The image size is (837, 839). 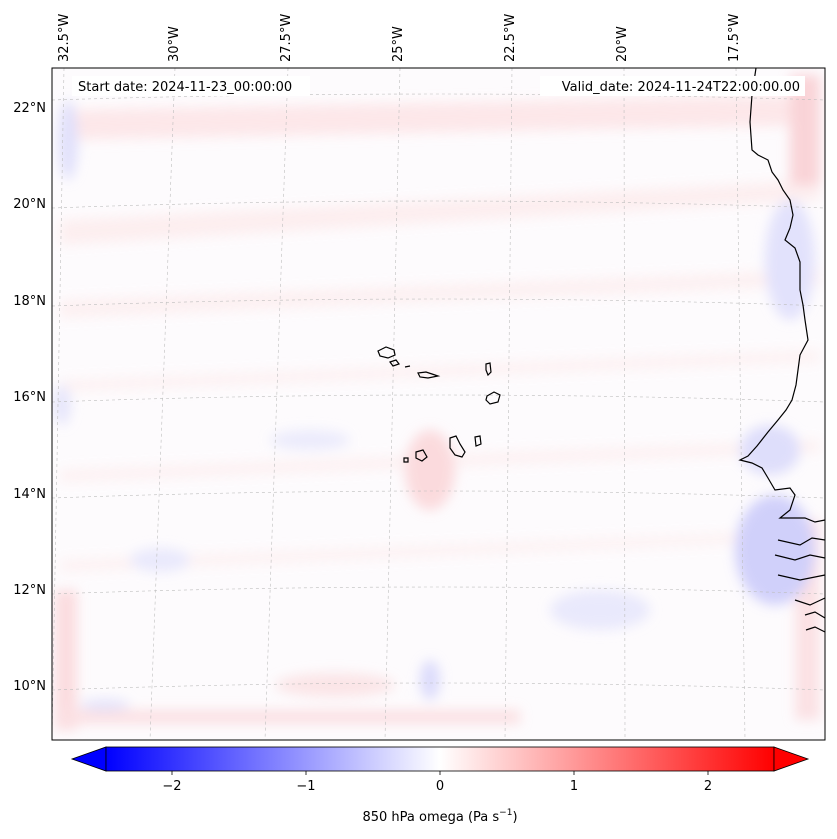 What do you see at coordinates (286, 38) in the screenshot?
I see `lon-label: 27.5°W` at bounding box center [286, 38].